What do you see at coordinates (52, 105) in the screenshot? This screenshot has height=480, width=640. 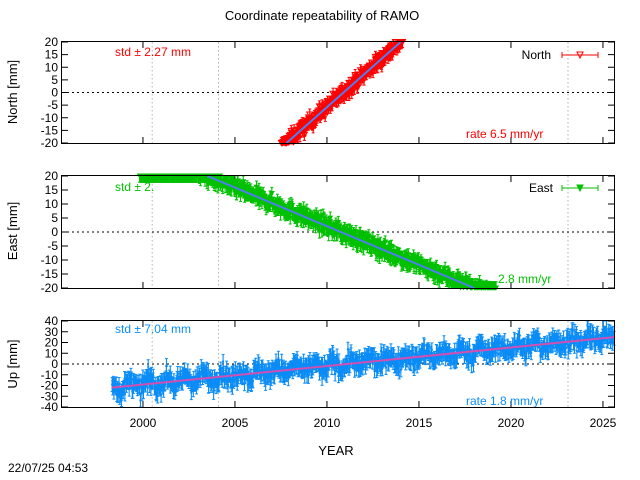 I see `north-ytick-label: -5` at bounding box center [52, 105].